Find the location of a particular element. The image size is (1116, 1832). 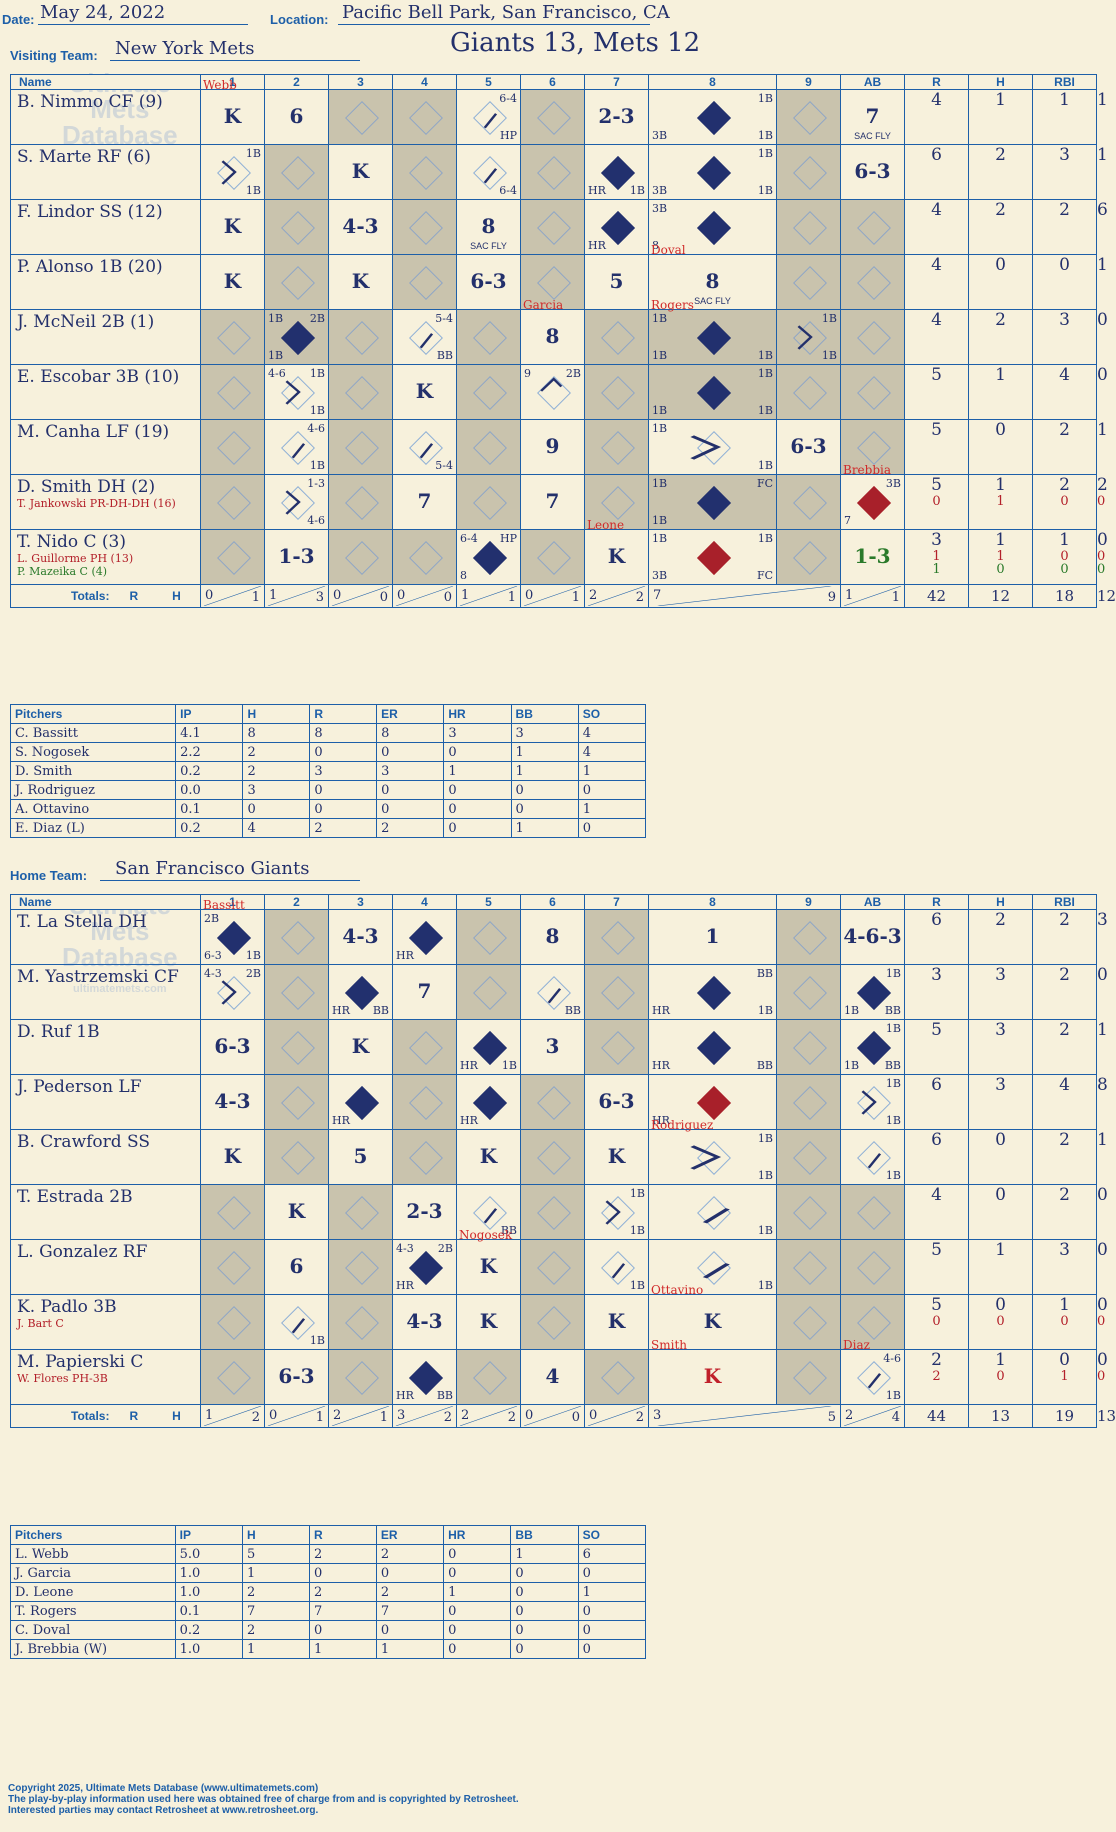

ab-stat: 6 is located at coordinates (936, 1102).